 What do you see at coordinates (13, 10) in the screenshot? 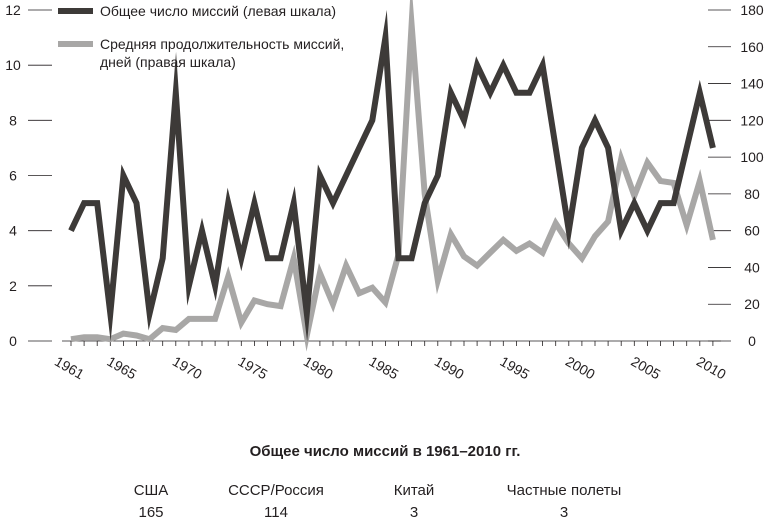
I see `left-tick-label: 12` at bounding box center [13, 10].